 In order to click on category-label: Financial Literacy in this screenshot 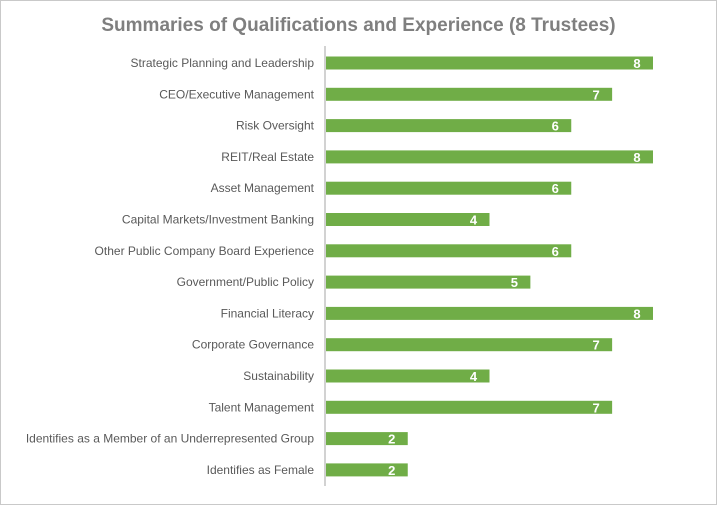, I will do `click(267, 313)`.